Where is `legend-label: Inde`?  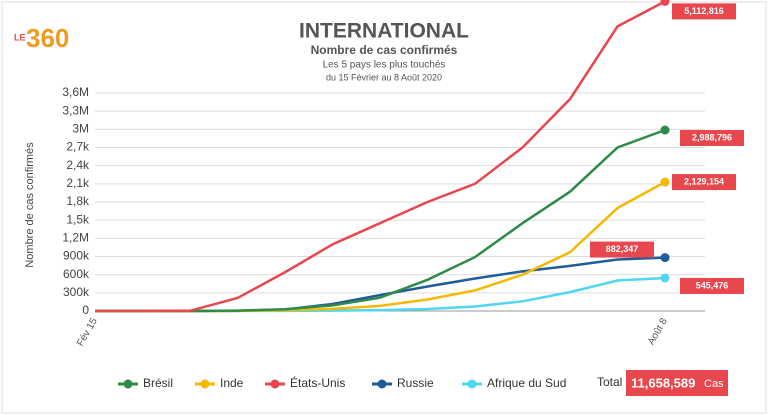 legend-label: Inde is located at coordinates (232, 383).